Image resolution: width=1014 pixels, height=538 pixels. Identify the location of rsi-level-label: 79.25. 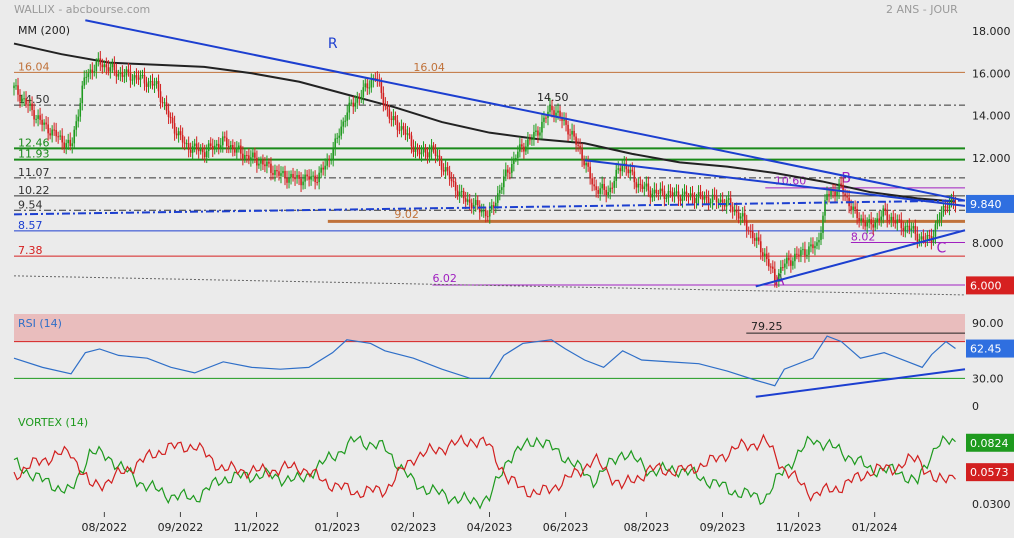
(767, 326).